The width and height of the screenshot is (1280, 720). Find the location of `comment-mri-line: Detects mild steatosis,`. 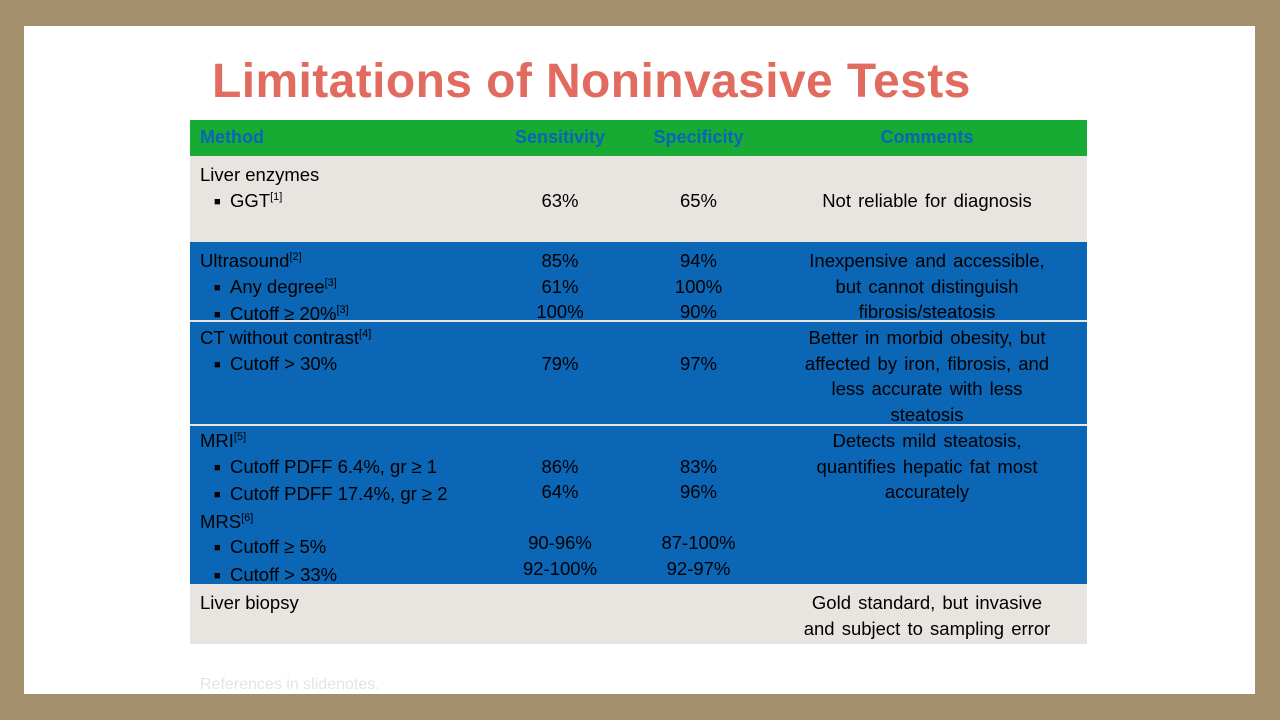

comment-mri-line: Detects mild steatosis, is located at coordinates (927, 440).